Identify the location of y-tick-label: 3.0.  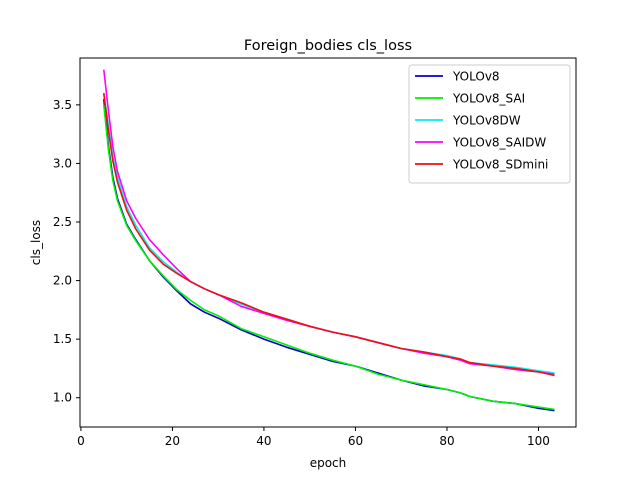
(62, 163).